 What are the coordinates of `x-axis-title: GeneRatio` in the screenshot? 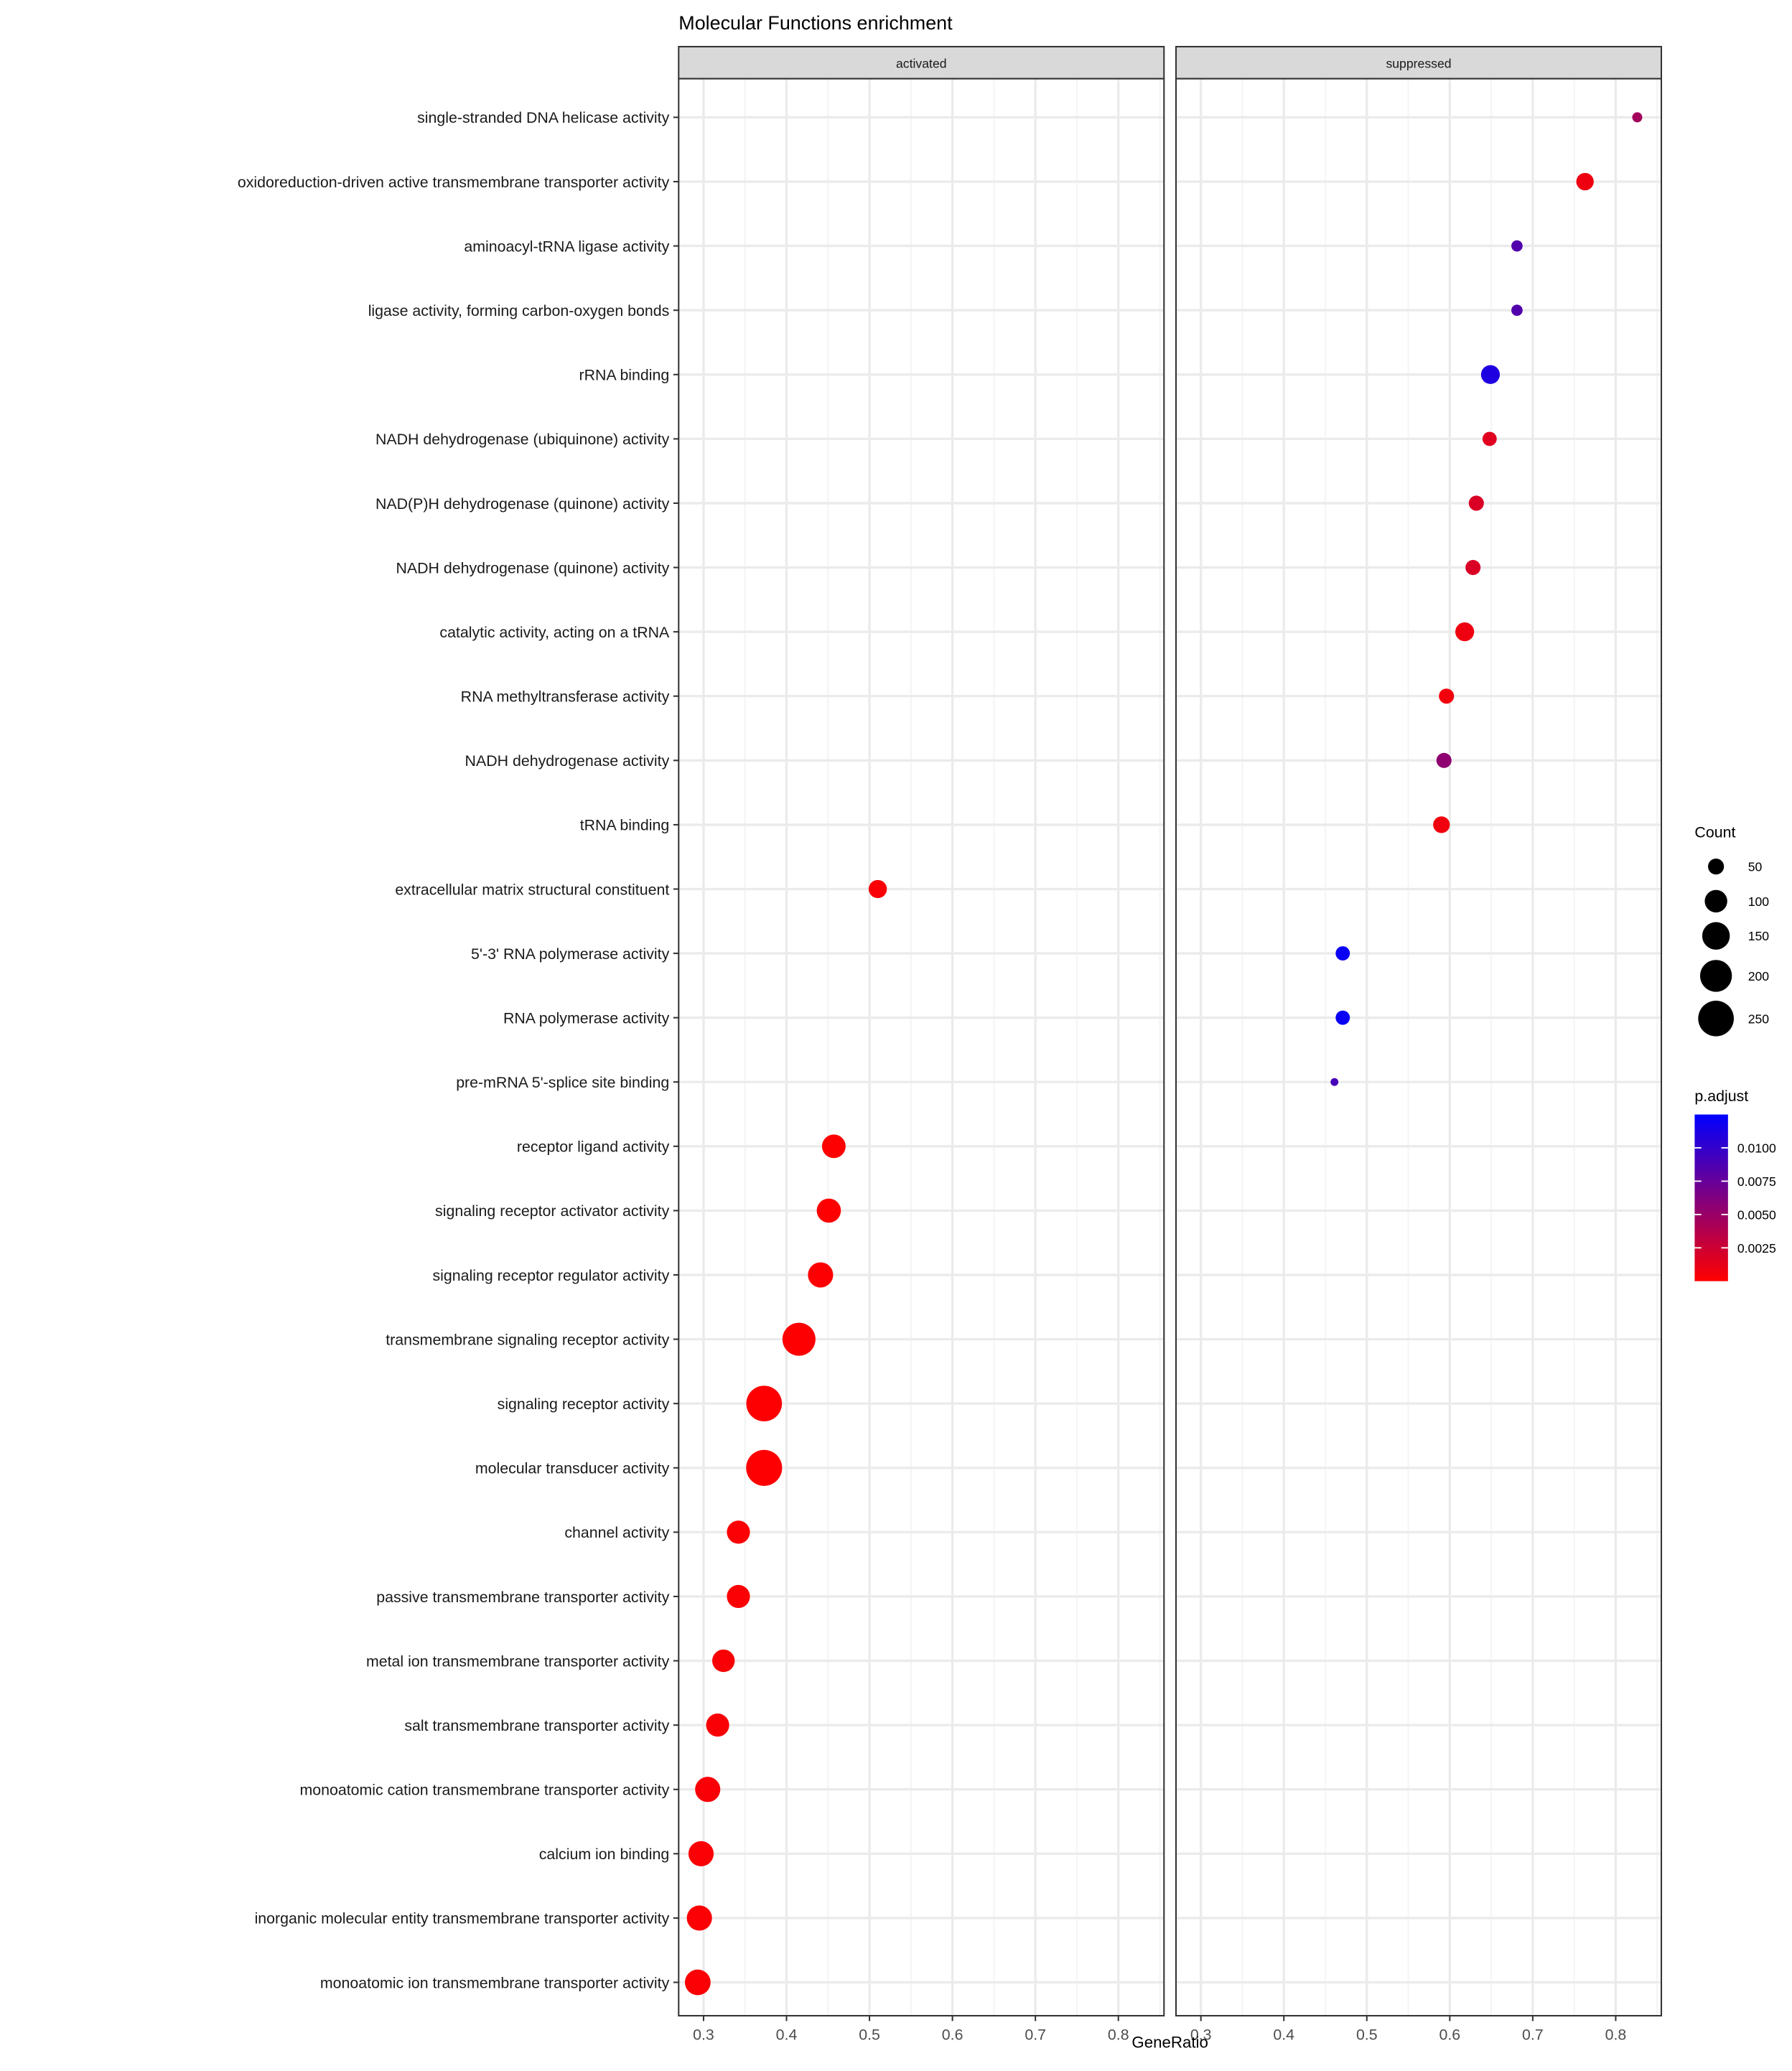 It's located at (1169, 2043).